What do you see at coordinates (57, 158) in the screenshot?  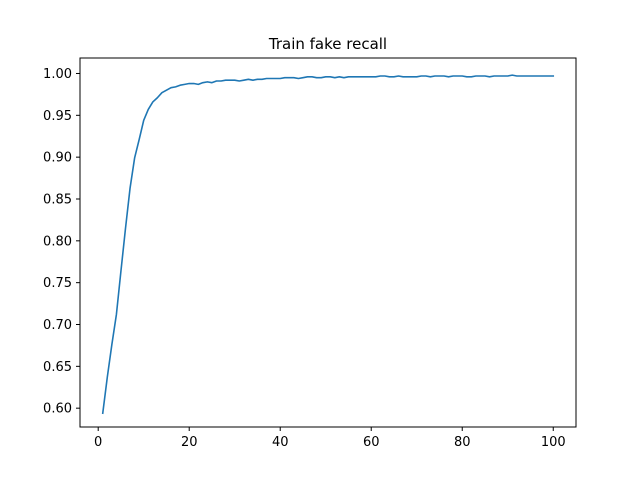 I see `y-tick-label: 0.90` at bounding box center [57, 158].